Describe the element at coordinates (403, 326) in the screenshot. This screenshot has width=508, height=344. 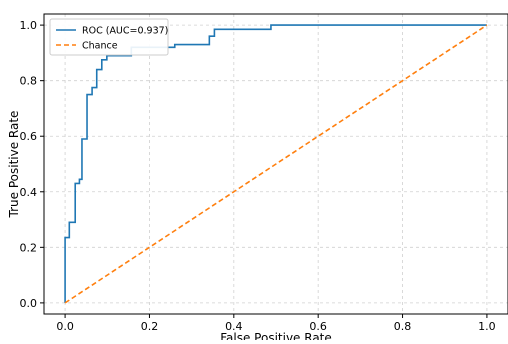
I see `x-tick-label: 0.8` at that location.